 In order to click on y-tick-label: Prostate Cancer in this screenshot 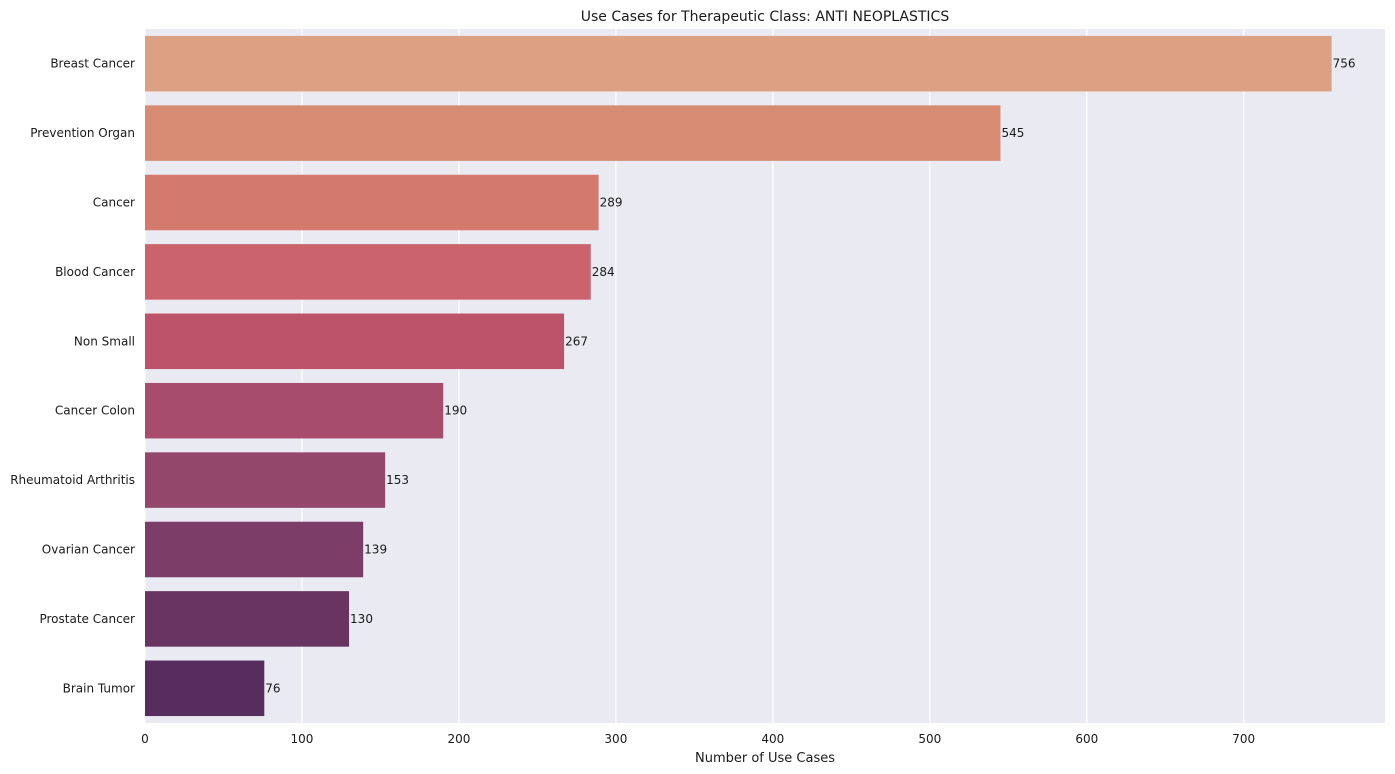, I will do `click(87, 619)`.